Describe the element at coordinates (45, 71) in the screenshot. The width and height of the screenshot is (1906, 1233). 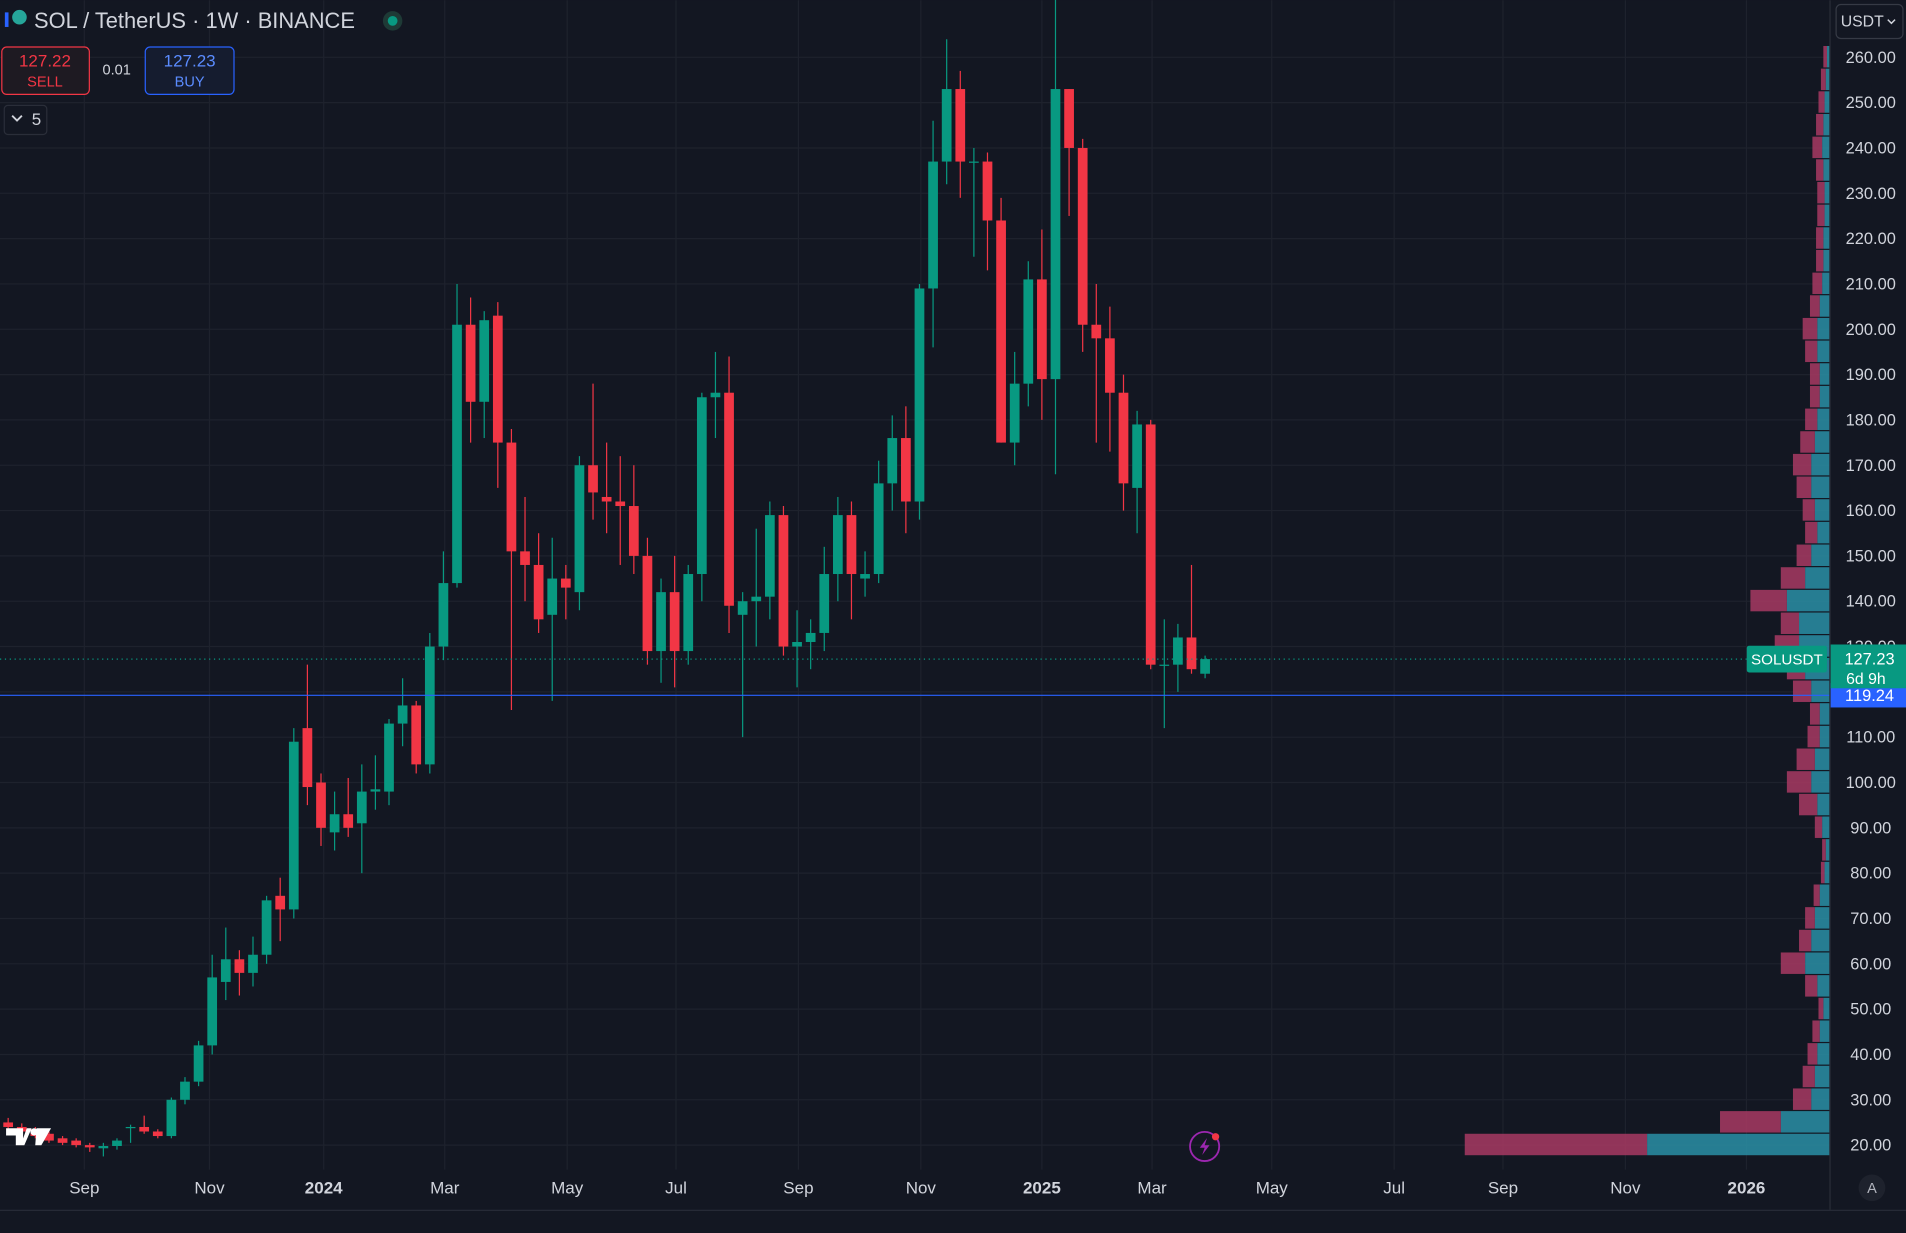
I see `sell-button` at that location.